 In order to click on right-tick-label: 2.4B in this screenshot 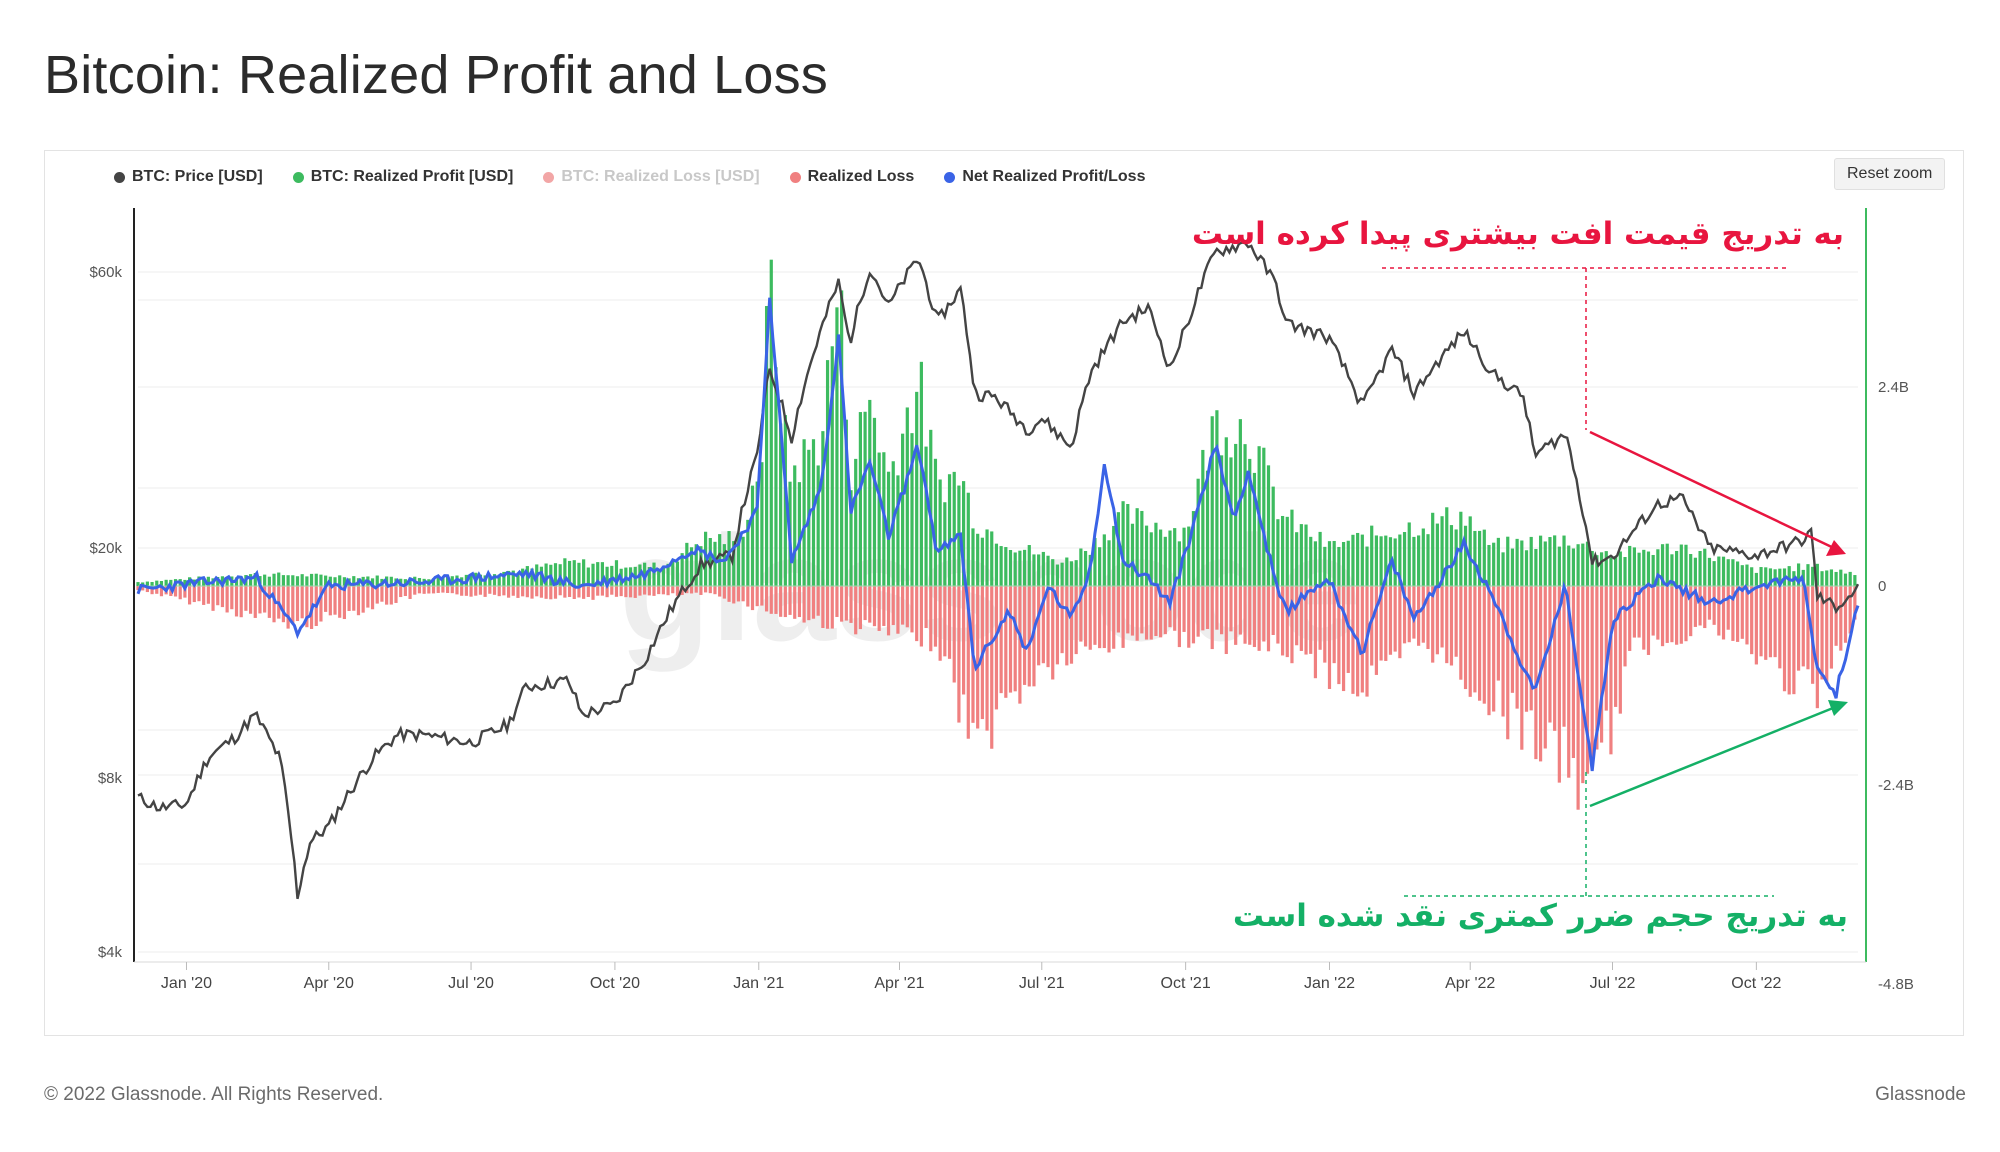, I will do `click(1893, 387)`.